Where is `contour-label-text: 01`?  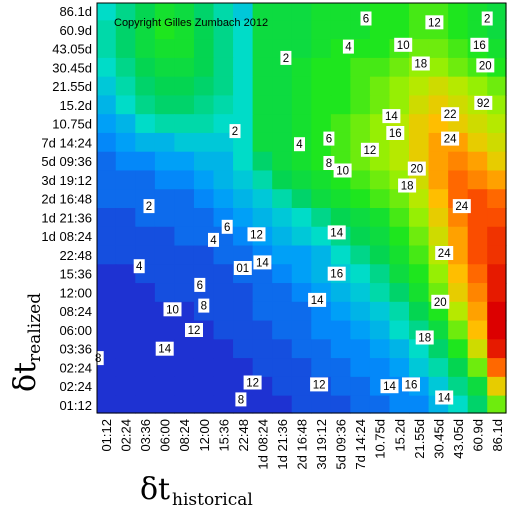 contour-label-text: 01 is located at coordinates (242, 269).